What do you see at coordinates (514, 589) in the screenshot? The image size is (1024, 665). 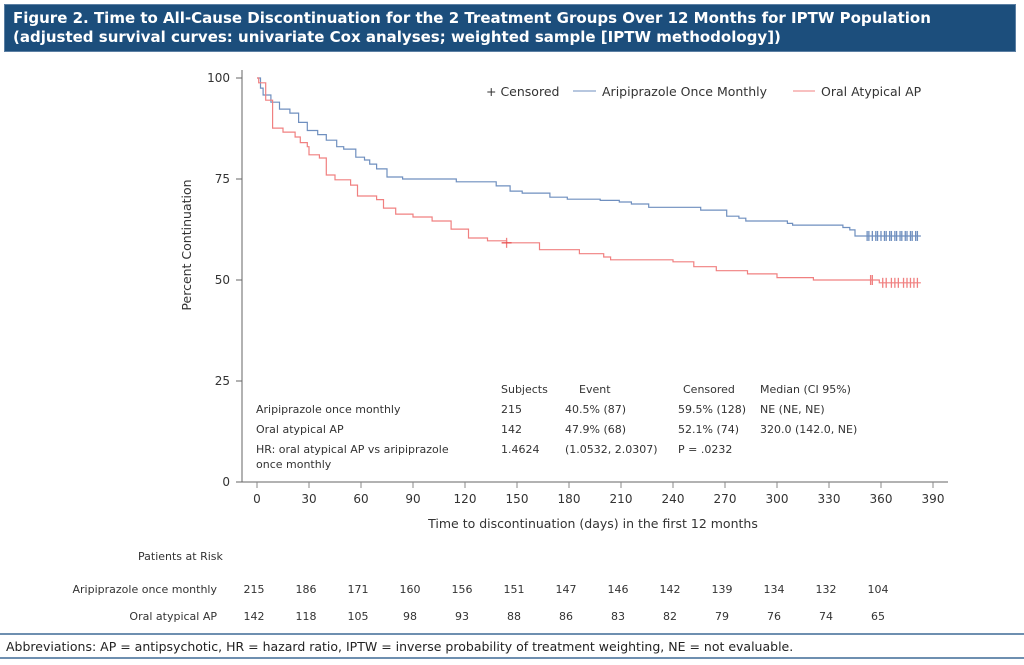 I see `at-risk-value: 151` at bounding box center [514, 589].